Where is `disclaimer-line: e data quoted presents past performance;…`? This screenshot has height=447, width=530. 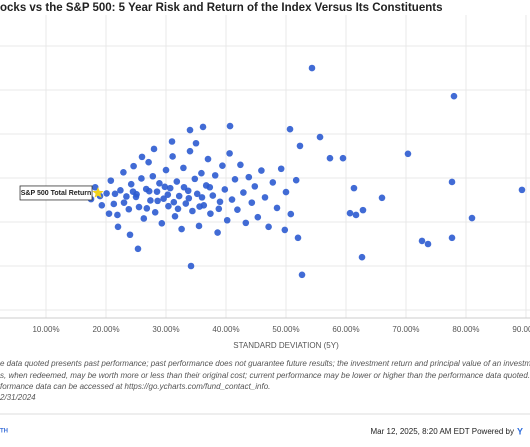 disclaimer-line: e data quoted presents past performance;… is located at coordinates (265, 363).